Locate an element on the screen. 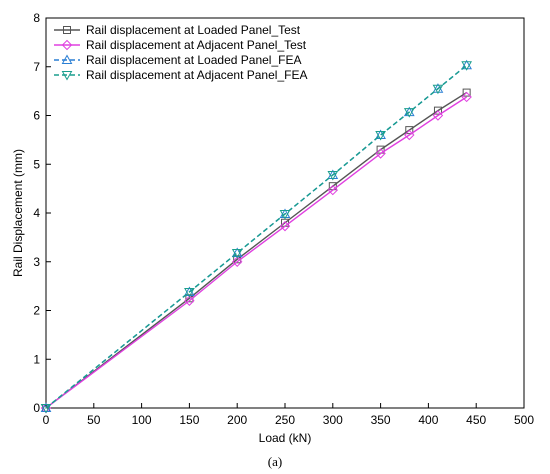 The image size is (550, 474). x-tick: 400 is located at coordinates (428, 415).